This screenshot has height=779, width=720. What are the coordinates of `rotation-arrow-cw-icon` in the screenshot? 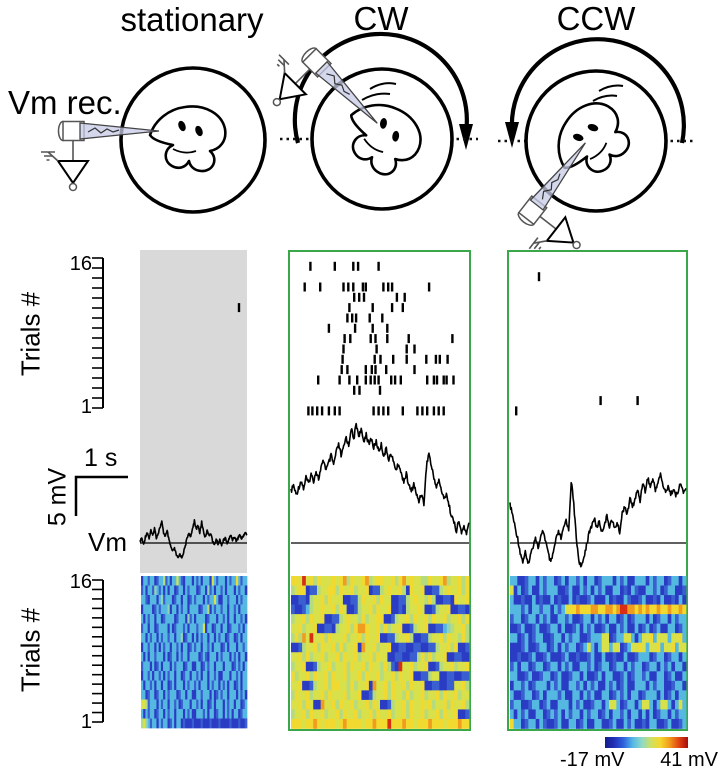 It's located at (380, 87).